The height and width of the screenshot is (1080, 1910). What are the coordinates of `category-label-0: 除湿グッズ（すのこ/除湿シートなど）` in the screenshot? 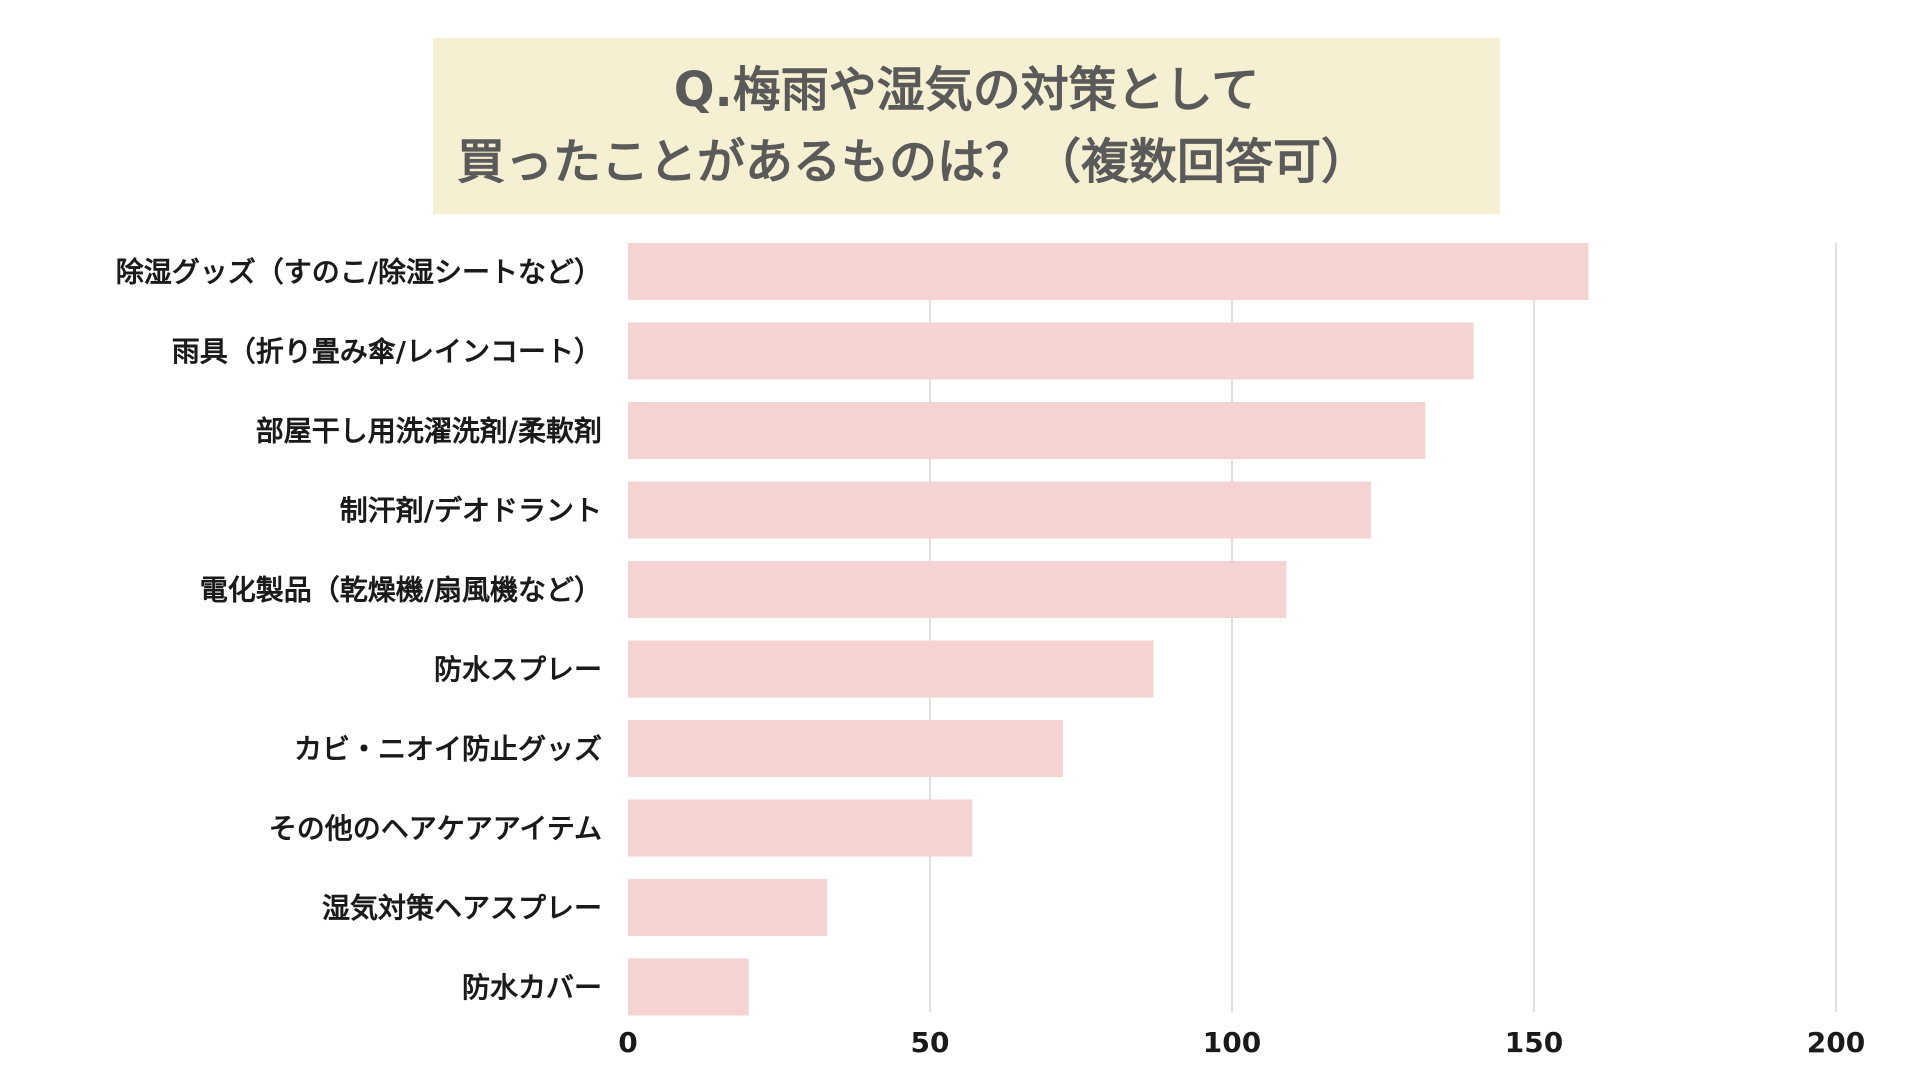 It's located at (359, 272).